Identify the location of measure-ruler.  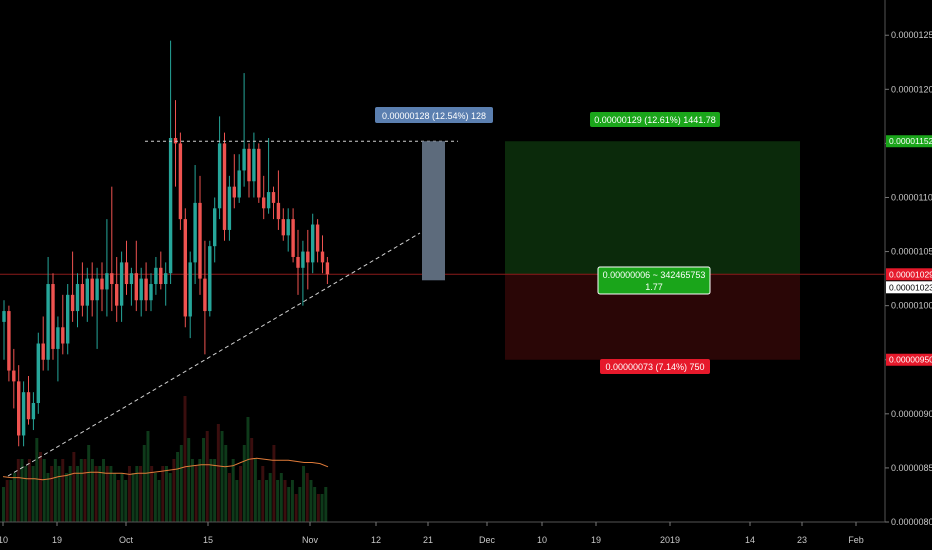
(433, 211).